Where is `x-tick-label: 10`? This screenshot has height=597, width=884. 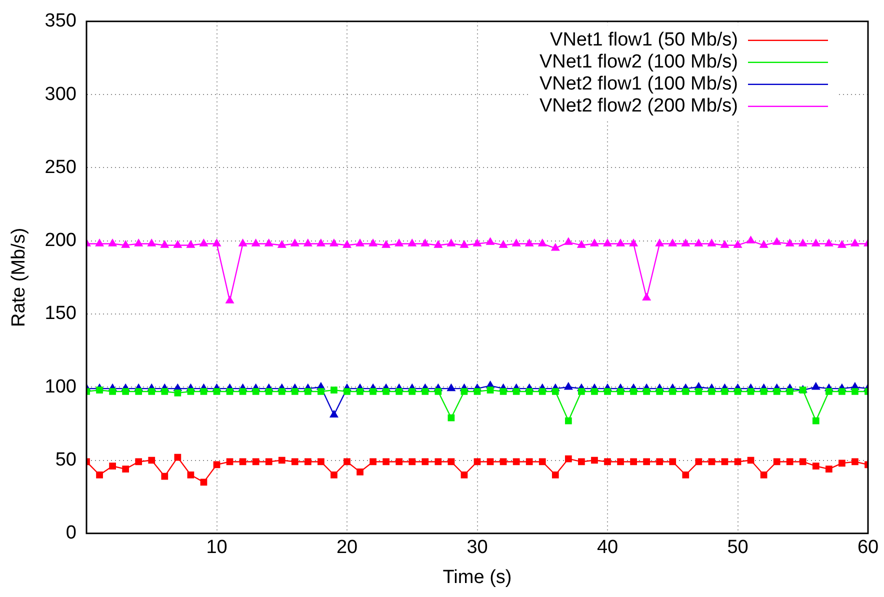 x-tick-label: 10 is located at coordinates (217, 547).